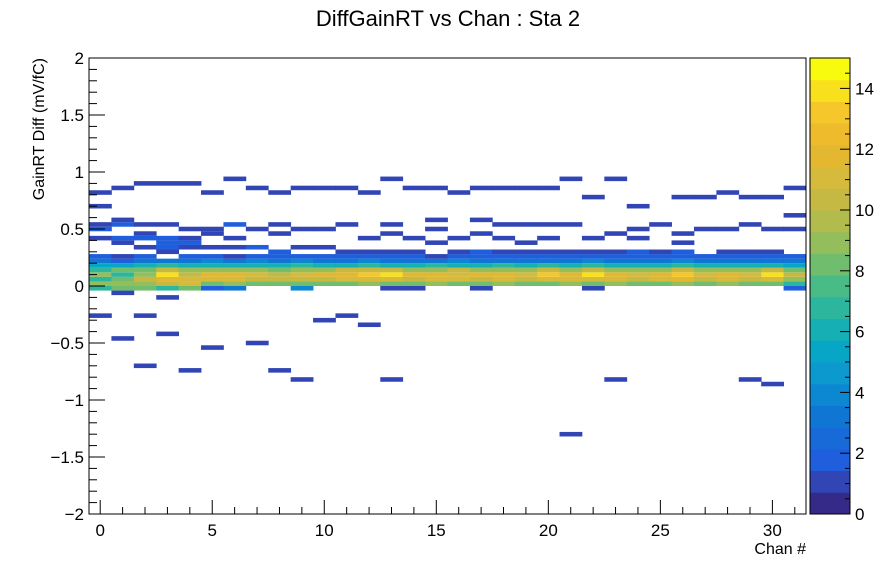  What do you see at coordinates (864, 210) in the screenshot?
I see `colorbar-tick-label: 10` at bounding box center [864, 210].